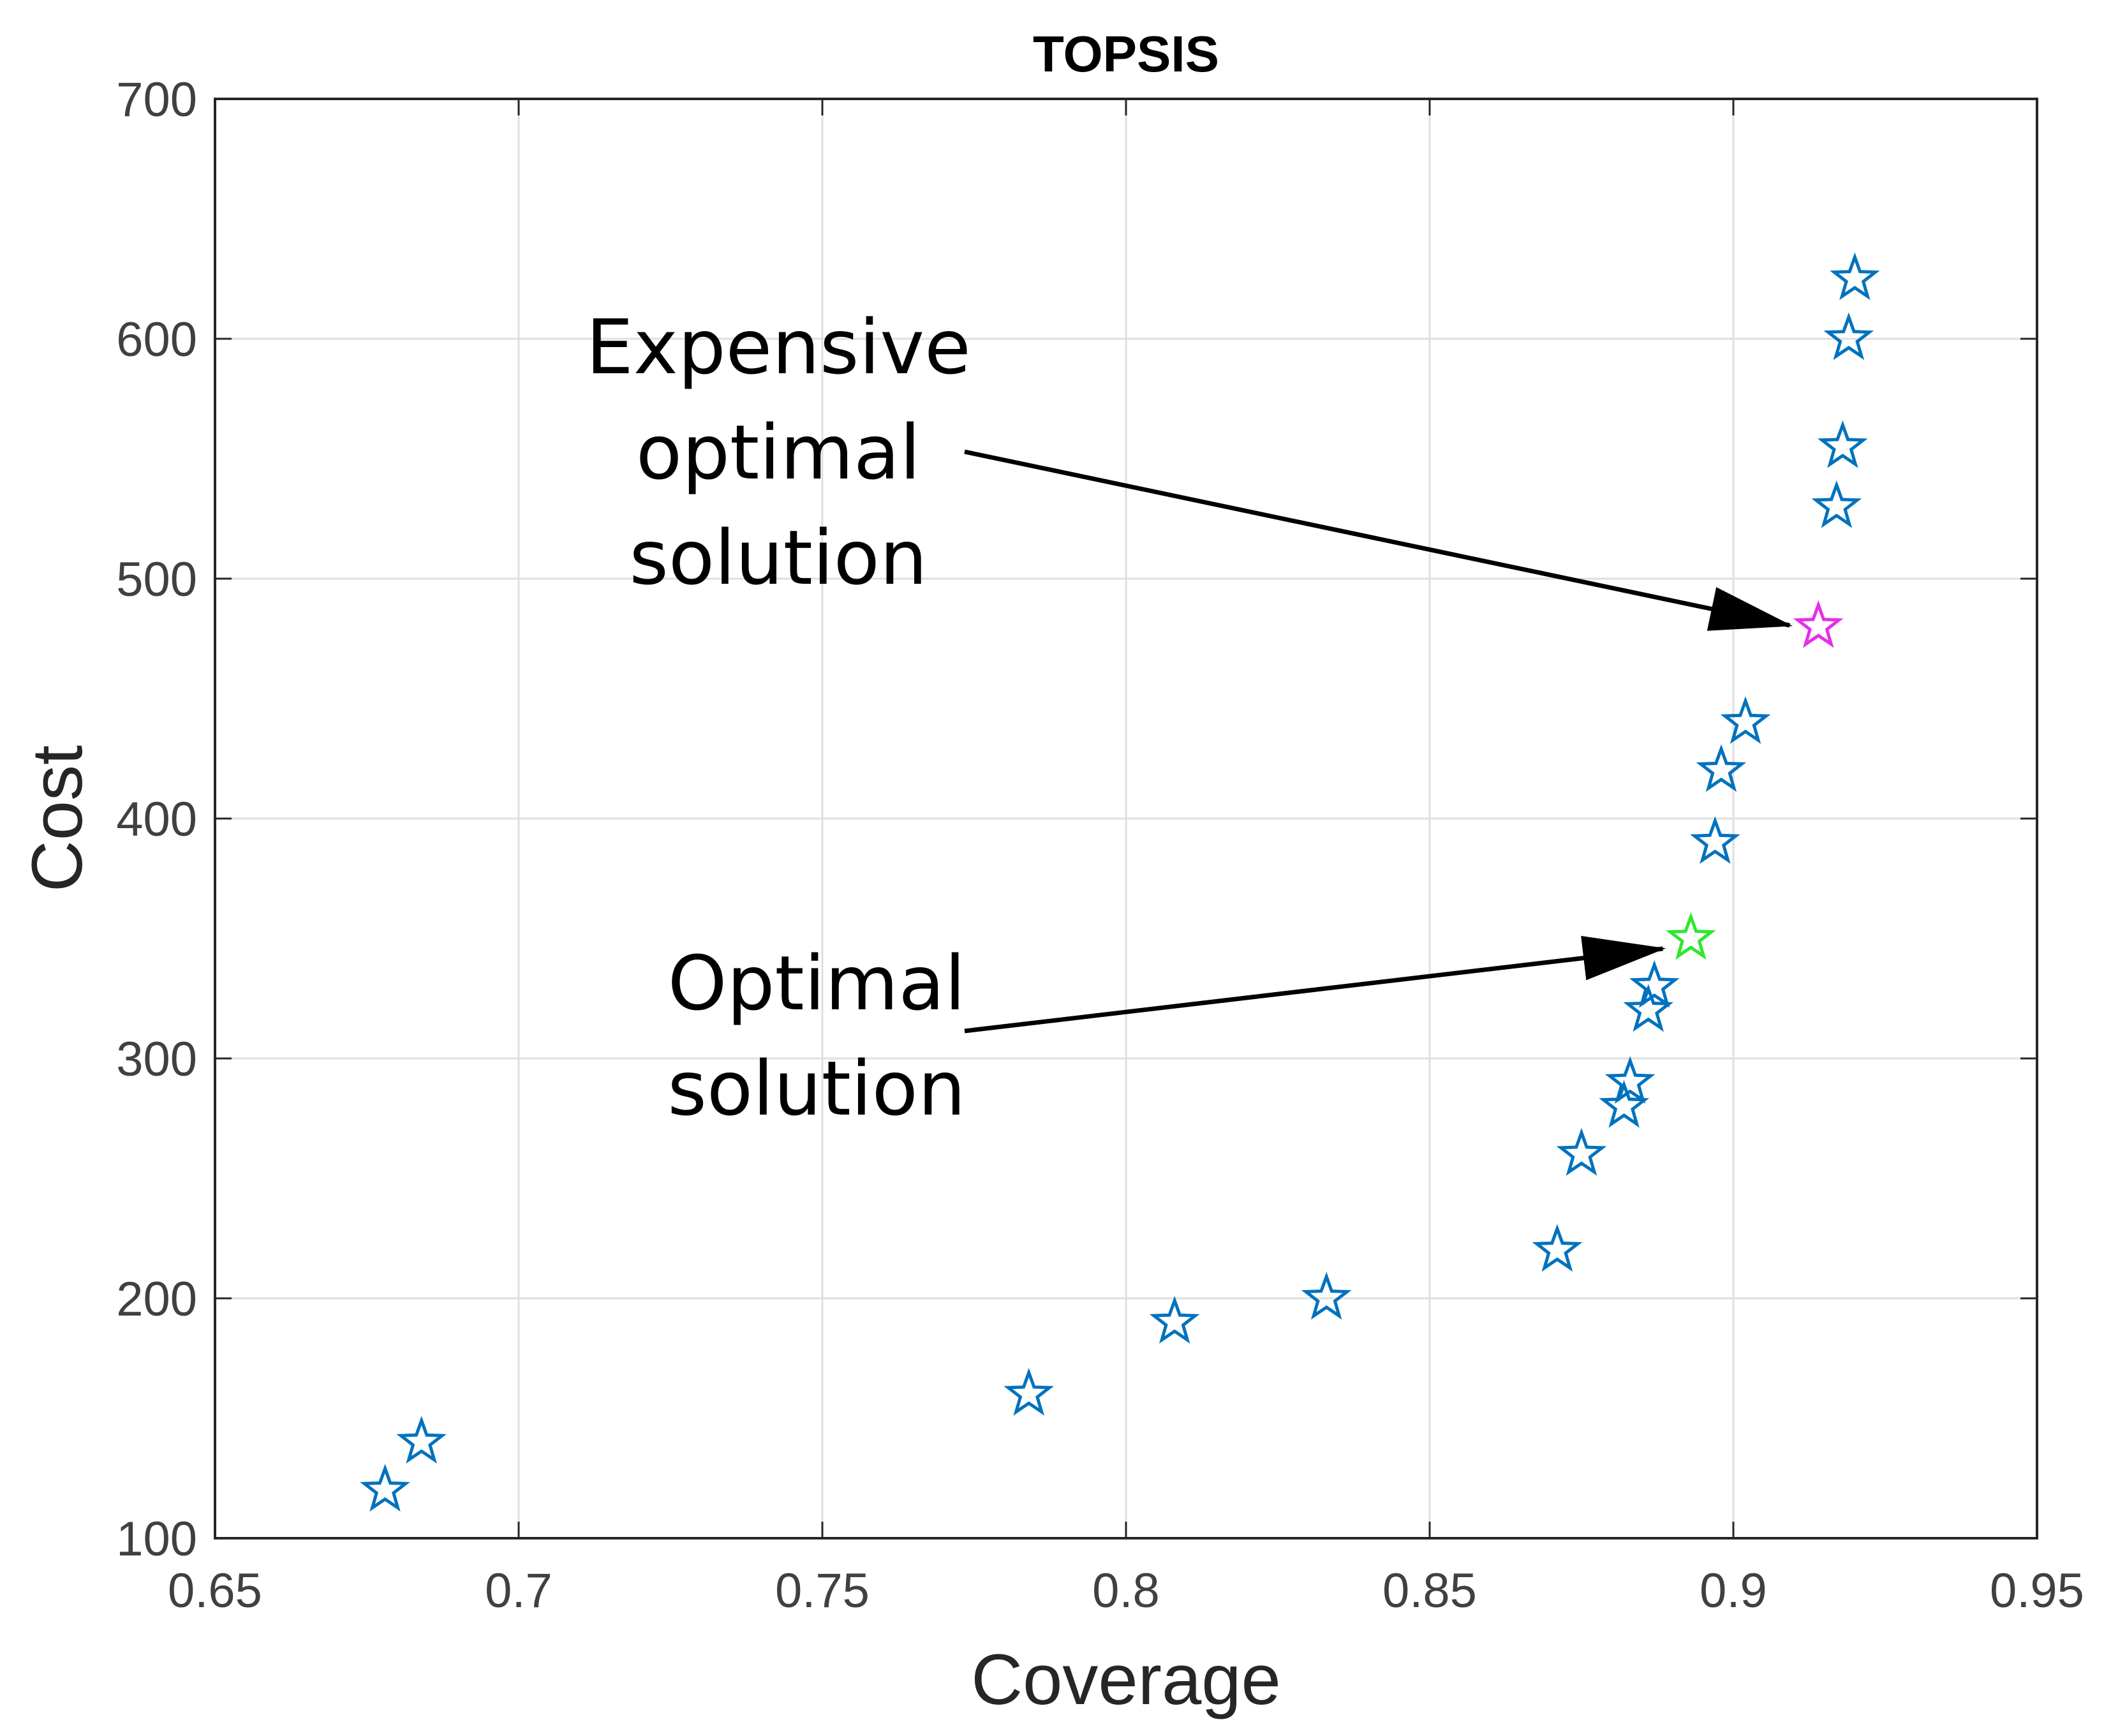  I want to click on optimal-solution-point, so click(1691, 936).